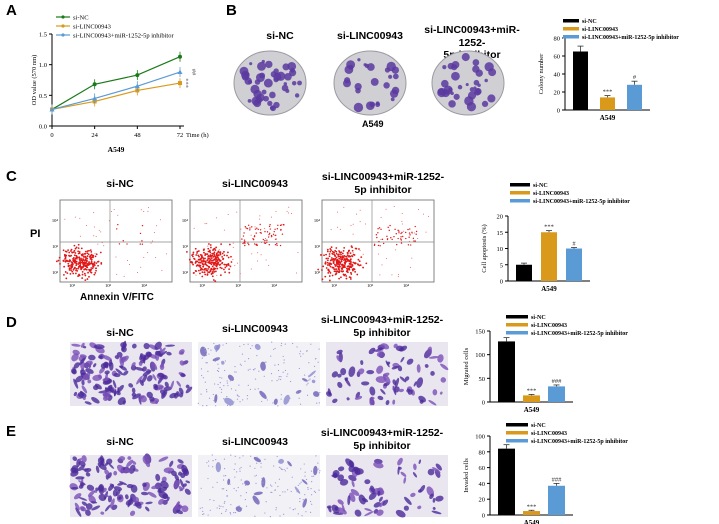  I want to click on c-label-combo-line1: si-LINC00943+miR-1252-, so click(383, 177).